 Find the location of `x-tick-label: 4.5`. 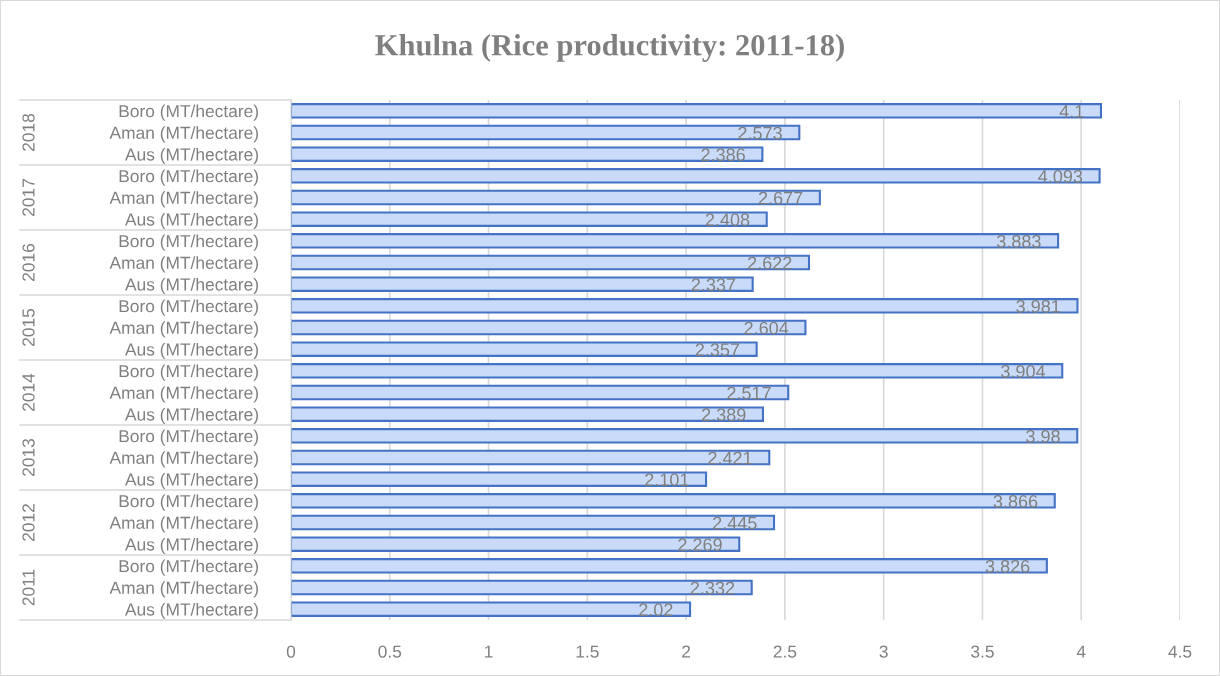

x-tick-label: 4.5 is located at coordinates (1180, 651).